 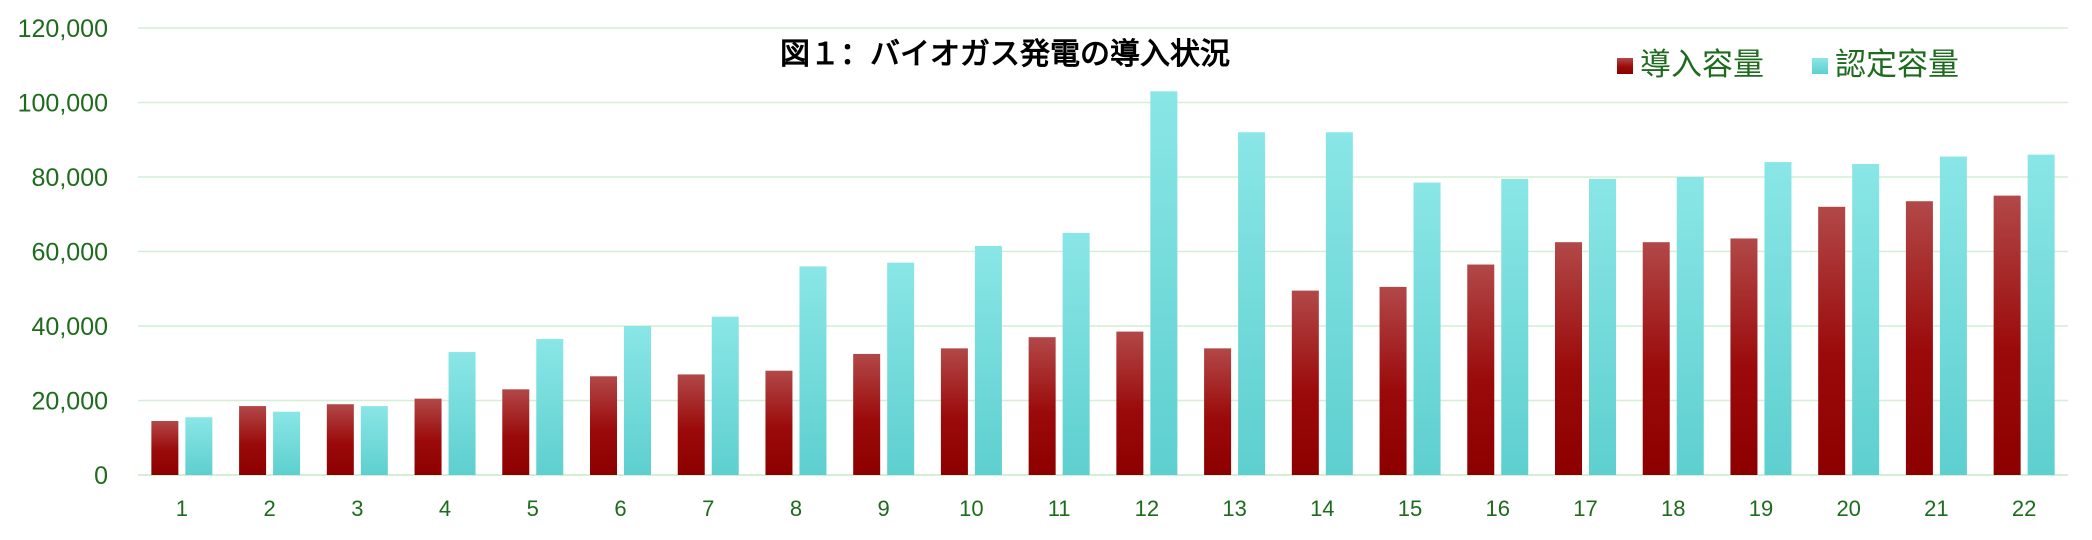 I want to click on x-tick-label: 18, so click(x=1673, y=508).